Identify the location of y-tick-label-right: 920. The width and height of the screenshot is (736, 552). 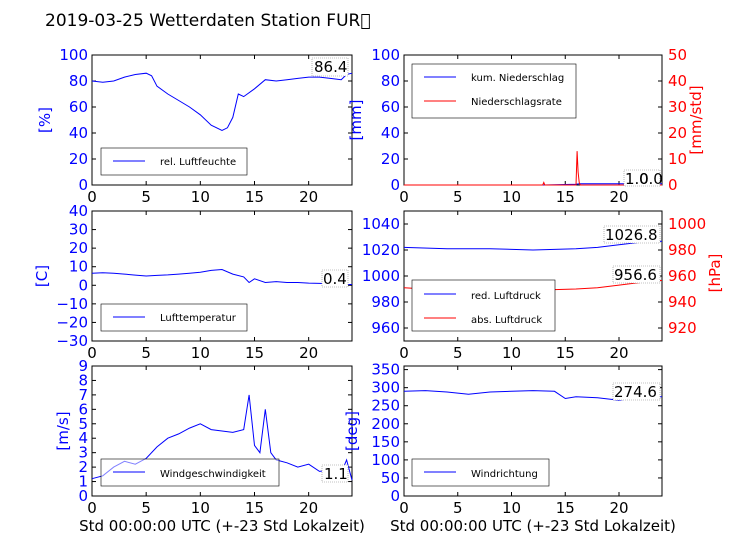
(682, 328).